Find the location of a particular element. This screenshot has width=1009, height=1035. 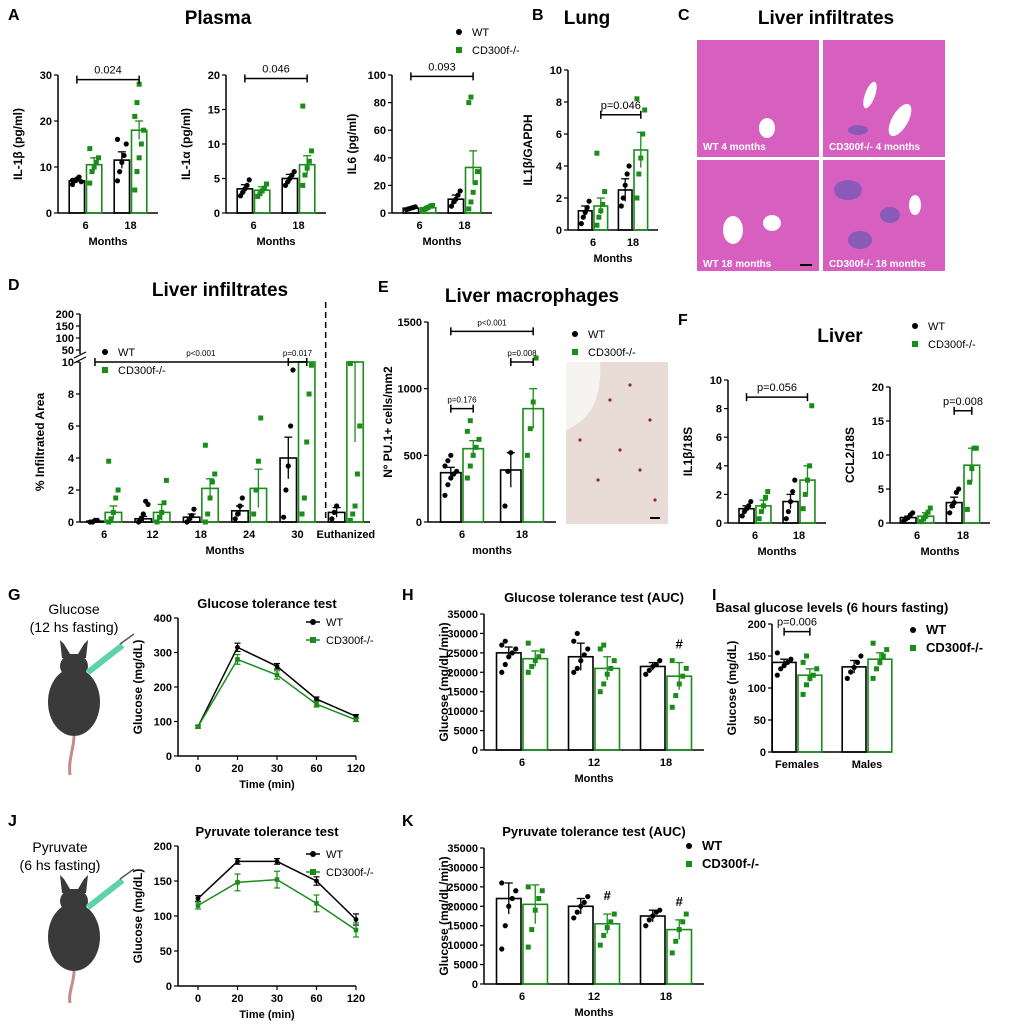

x-axis-label: Time (min) is located at coordinates (267, 1015).